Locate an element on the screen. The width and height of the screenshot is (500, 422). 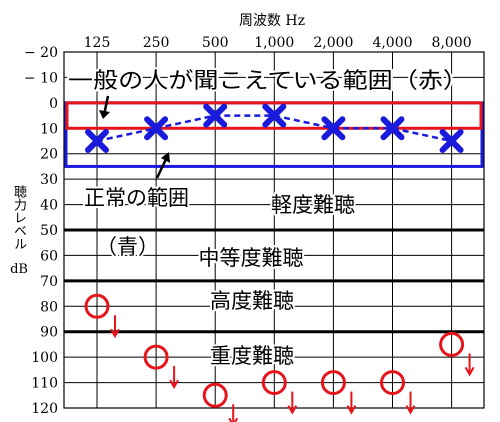
y-tick-label: 10 is located at coordinates (49, 129).